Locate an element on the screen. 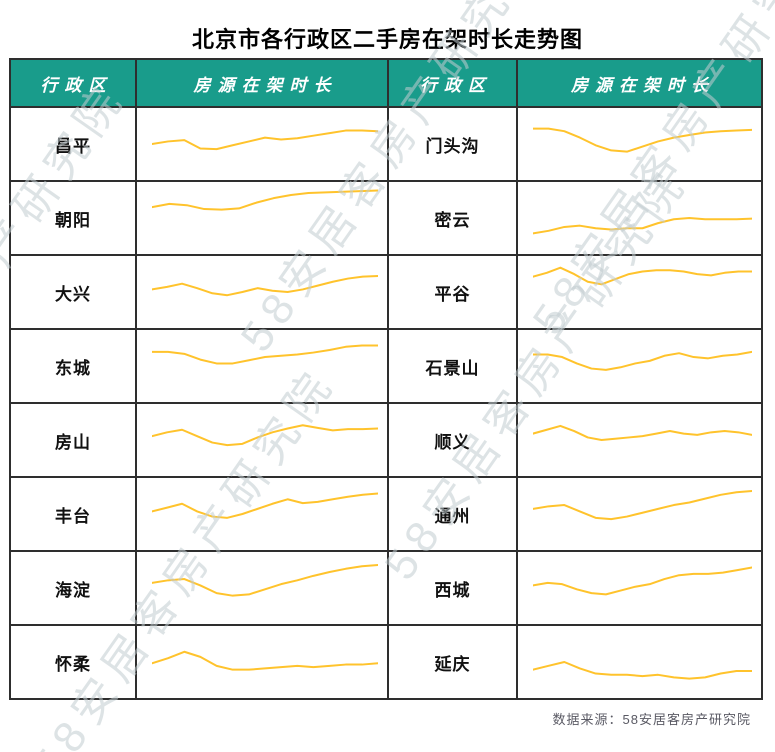 The image size is (775, 752). column-header-duration-left: 房源在架时长 is located at coordinates (262, 83).